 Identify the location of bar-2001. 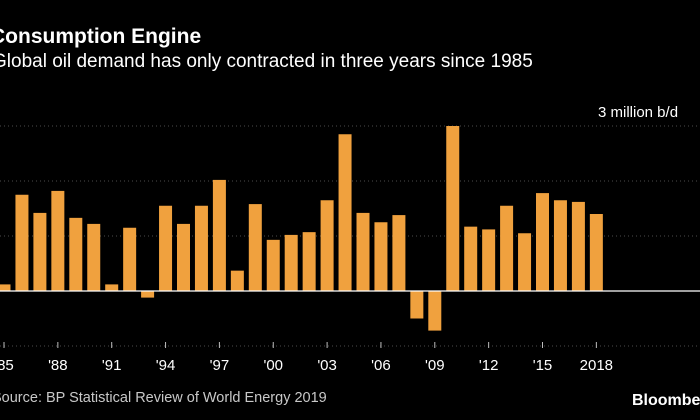
(291, 262).